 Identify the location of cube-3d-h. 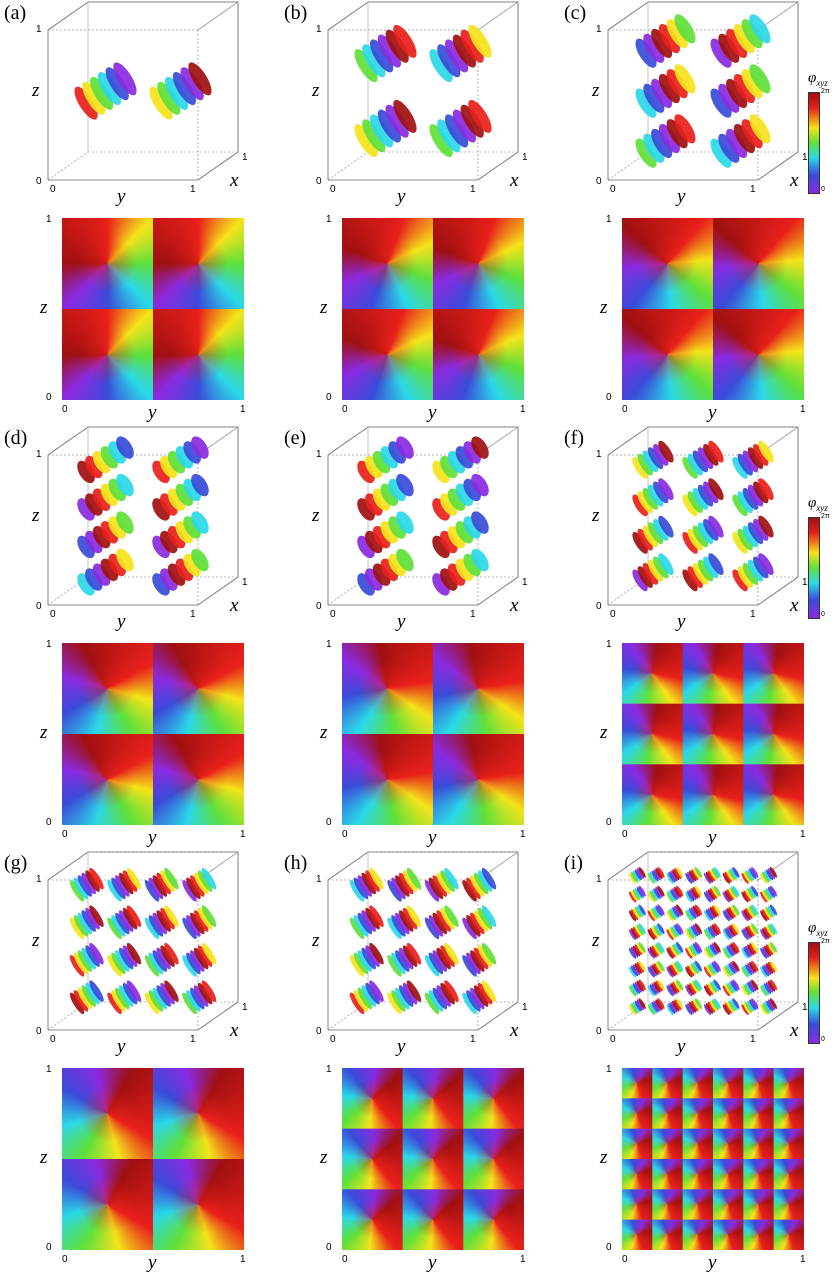
(423, 941).